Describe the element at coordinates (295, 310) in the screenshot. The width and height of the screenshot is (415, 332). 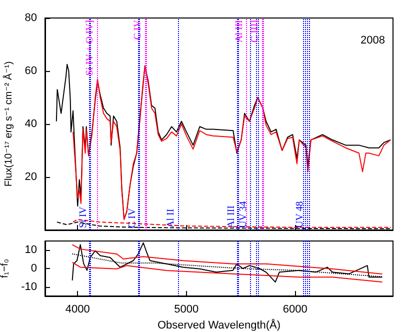
I see `x-tick-label: 6000` at that location.